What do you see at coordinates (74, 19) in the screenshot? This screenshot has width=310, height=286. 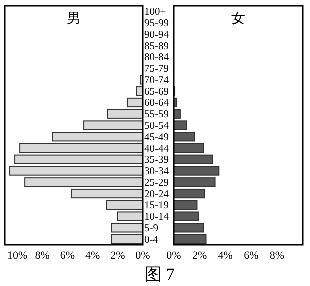 I see `chart-title: 男` at bounding box center [74, 19].